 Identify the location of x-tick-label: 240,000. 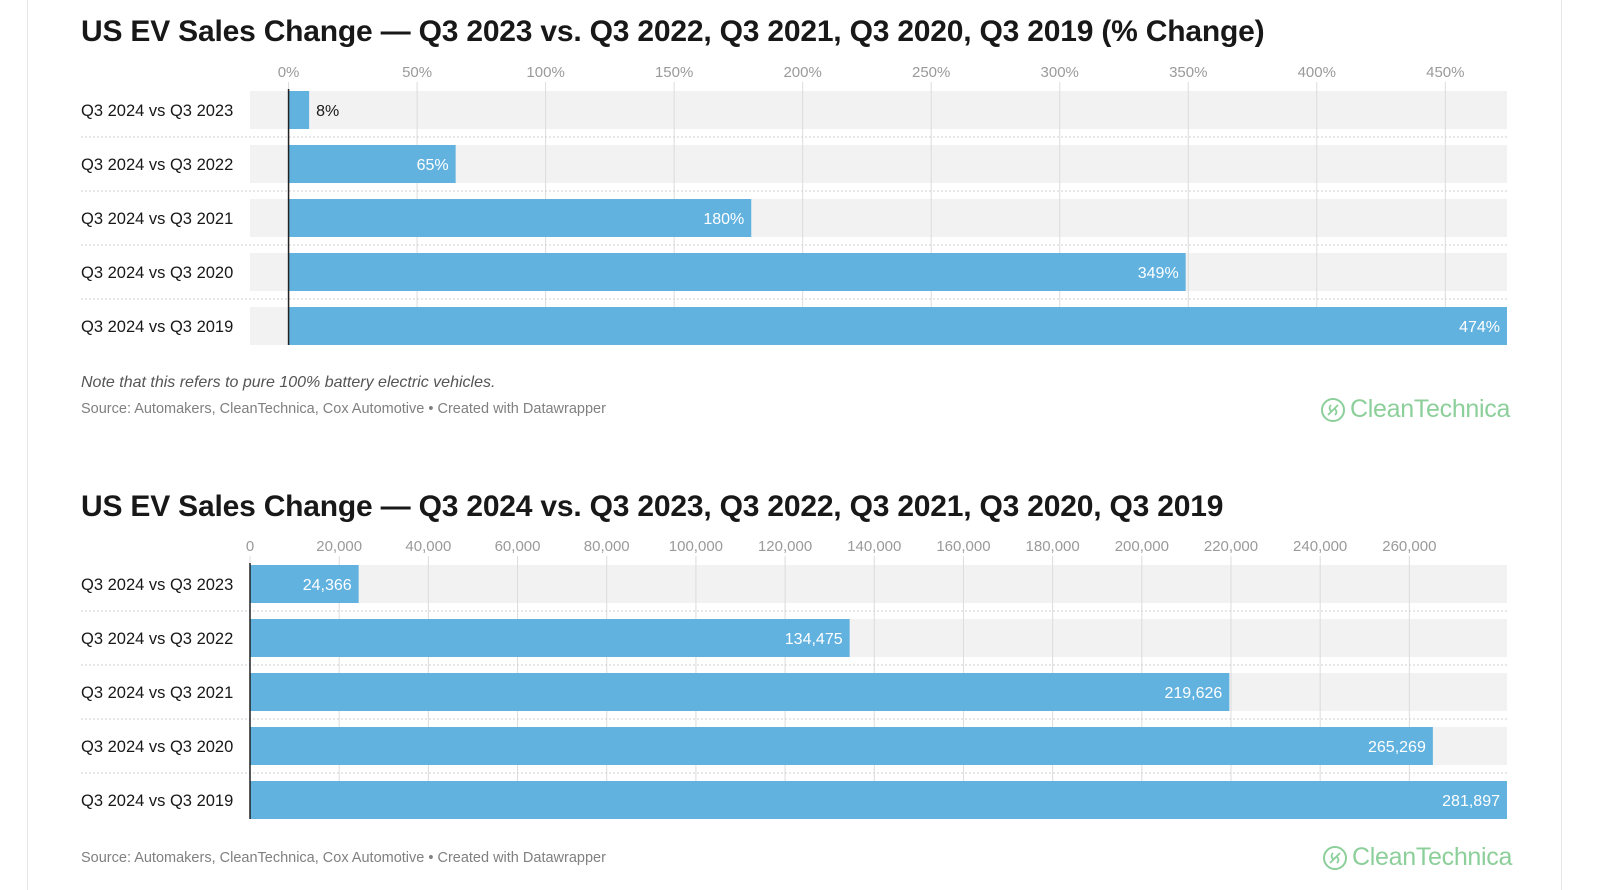
(1320, 546).